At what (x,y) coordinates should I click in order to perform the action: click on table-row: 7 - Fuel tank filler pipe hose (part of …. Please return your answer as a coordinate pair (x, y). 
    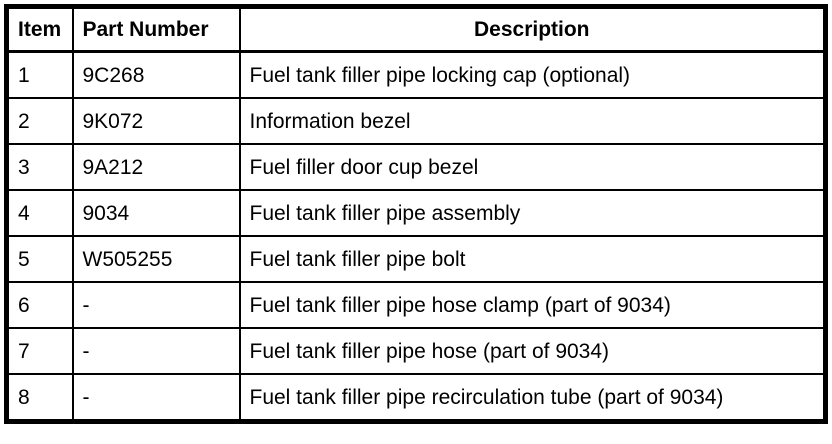
    Looking at the image, I should click on (416, 351).